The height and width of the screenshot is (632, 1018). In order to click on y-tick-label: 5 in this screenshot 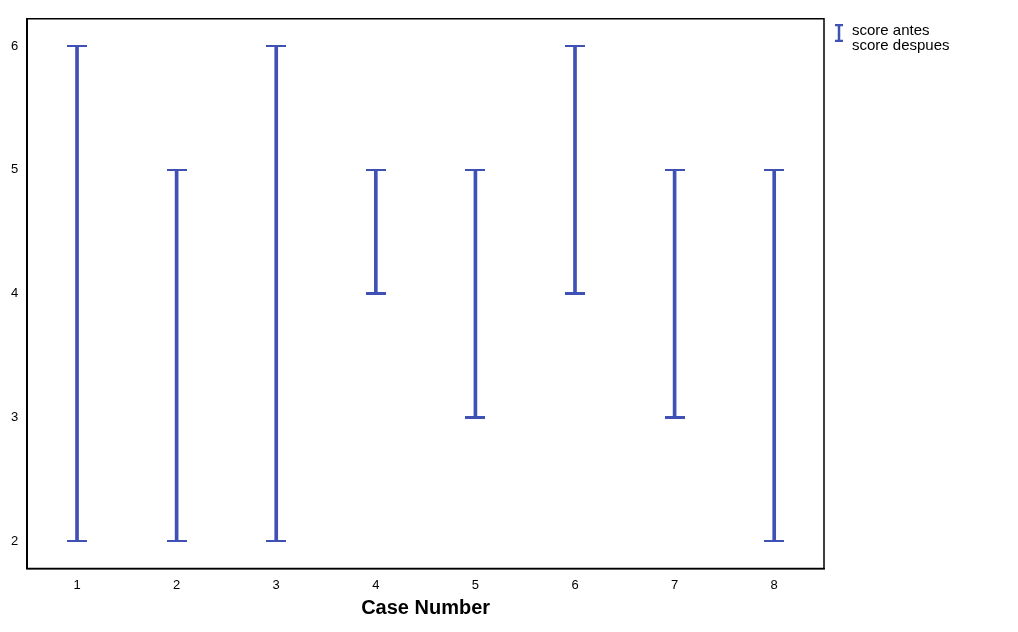, I will do `click(15, 169)`.